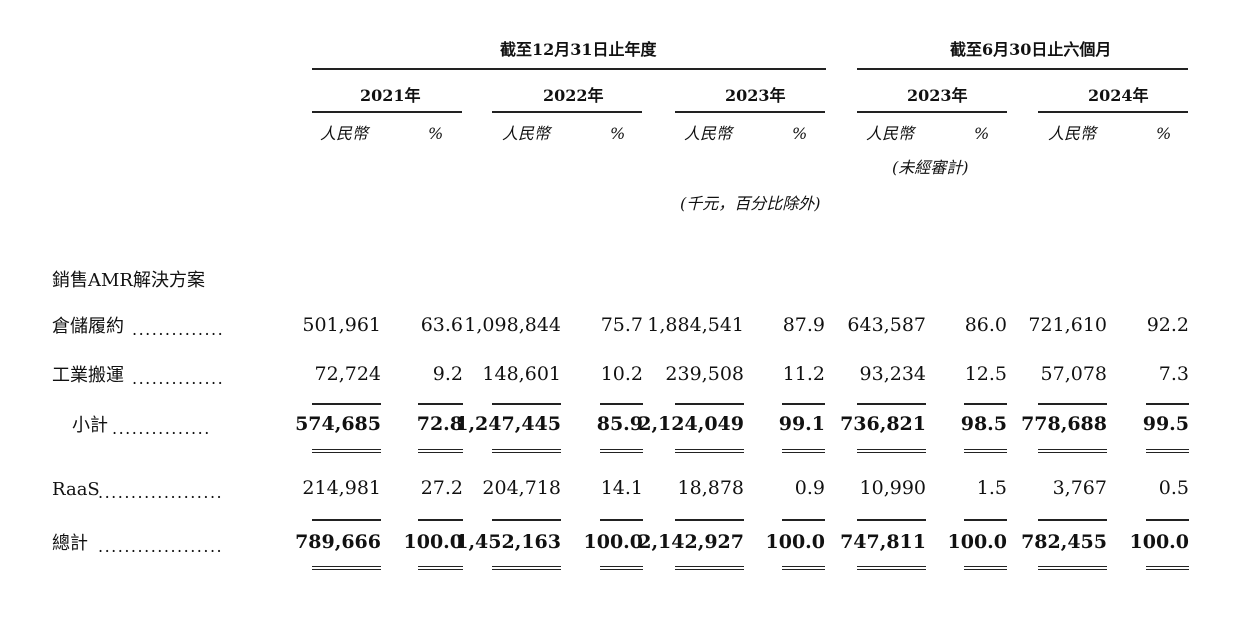 This screenshot has width=1252, height=626. I want to click on cell-amount: 1,098,844, so click(512, 325).